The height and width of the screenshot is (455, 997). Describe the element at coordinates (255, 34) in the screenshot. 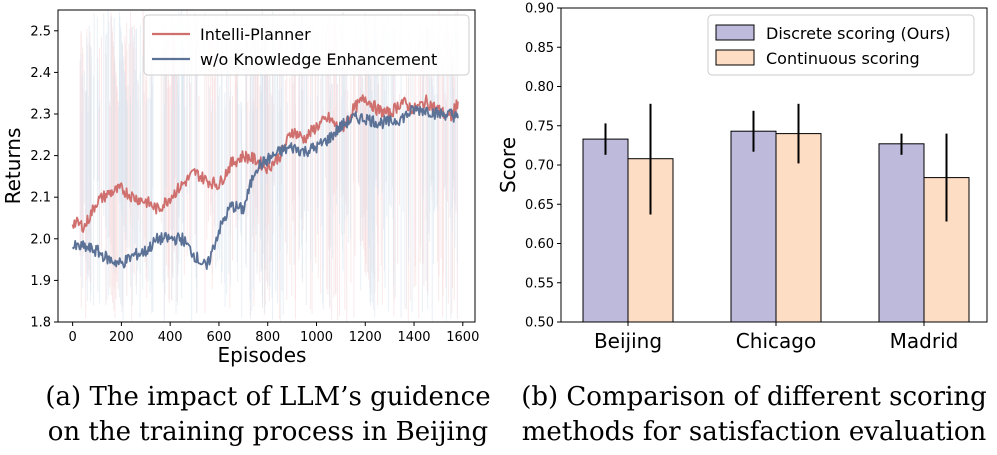

I see `legend-label-intelli-planner: Intelli-Planner` at that location.